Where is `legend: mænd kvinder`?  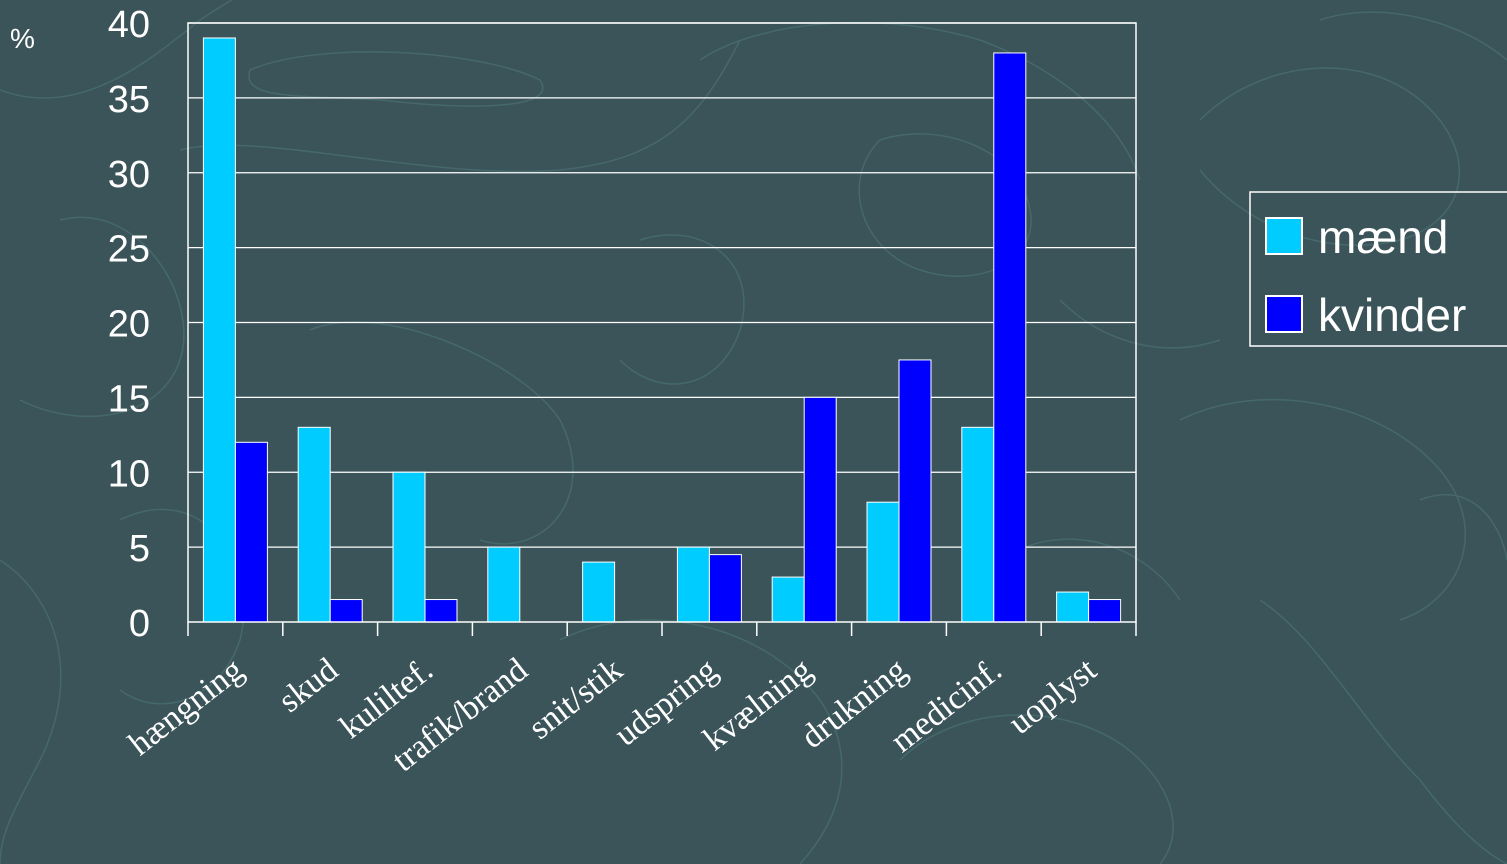 legend: mænd kvinder is located at coordinates (1378, 269).